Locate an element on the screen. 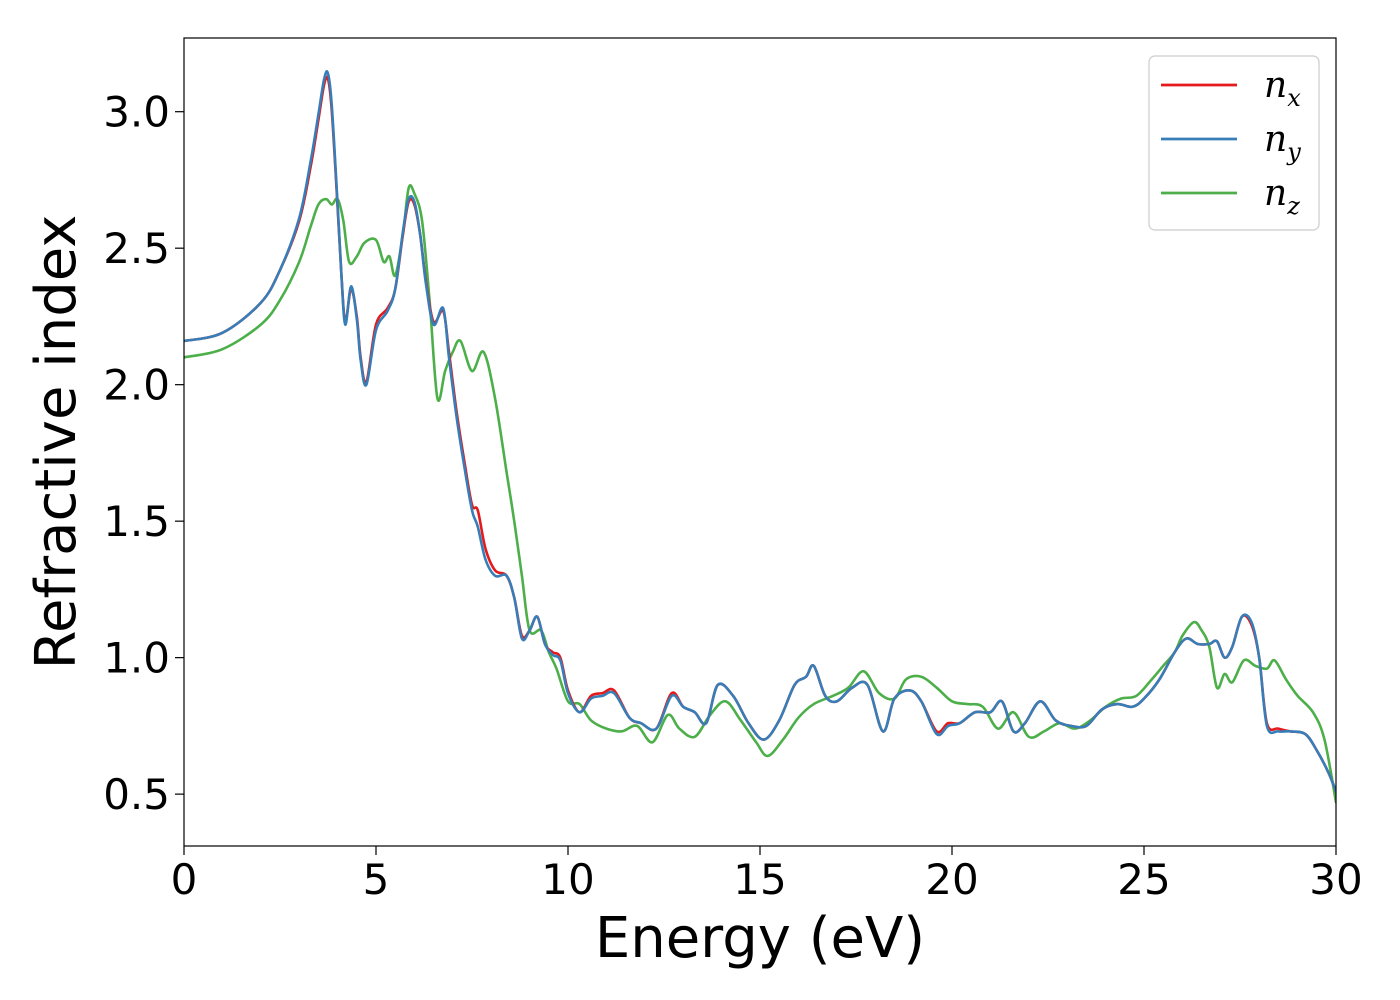 This screenshot has height=1000, width=1400. y-tick-label: 1.0 is located at coordinates (136, 658).